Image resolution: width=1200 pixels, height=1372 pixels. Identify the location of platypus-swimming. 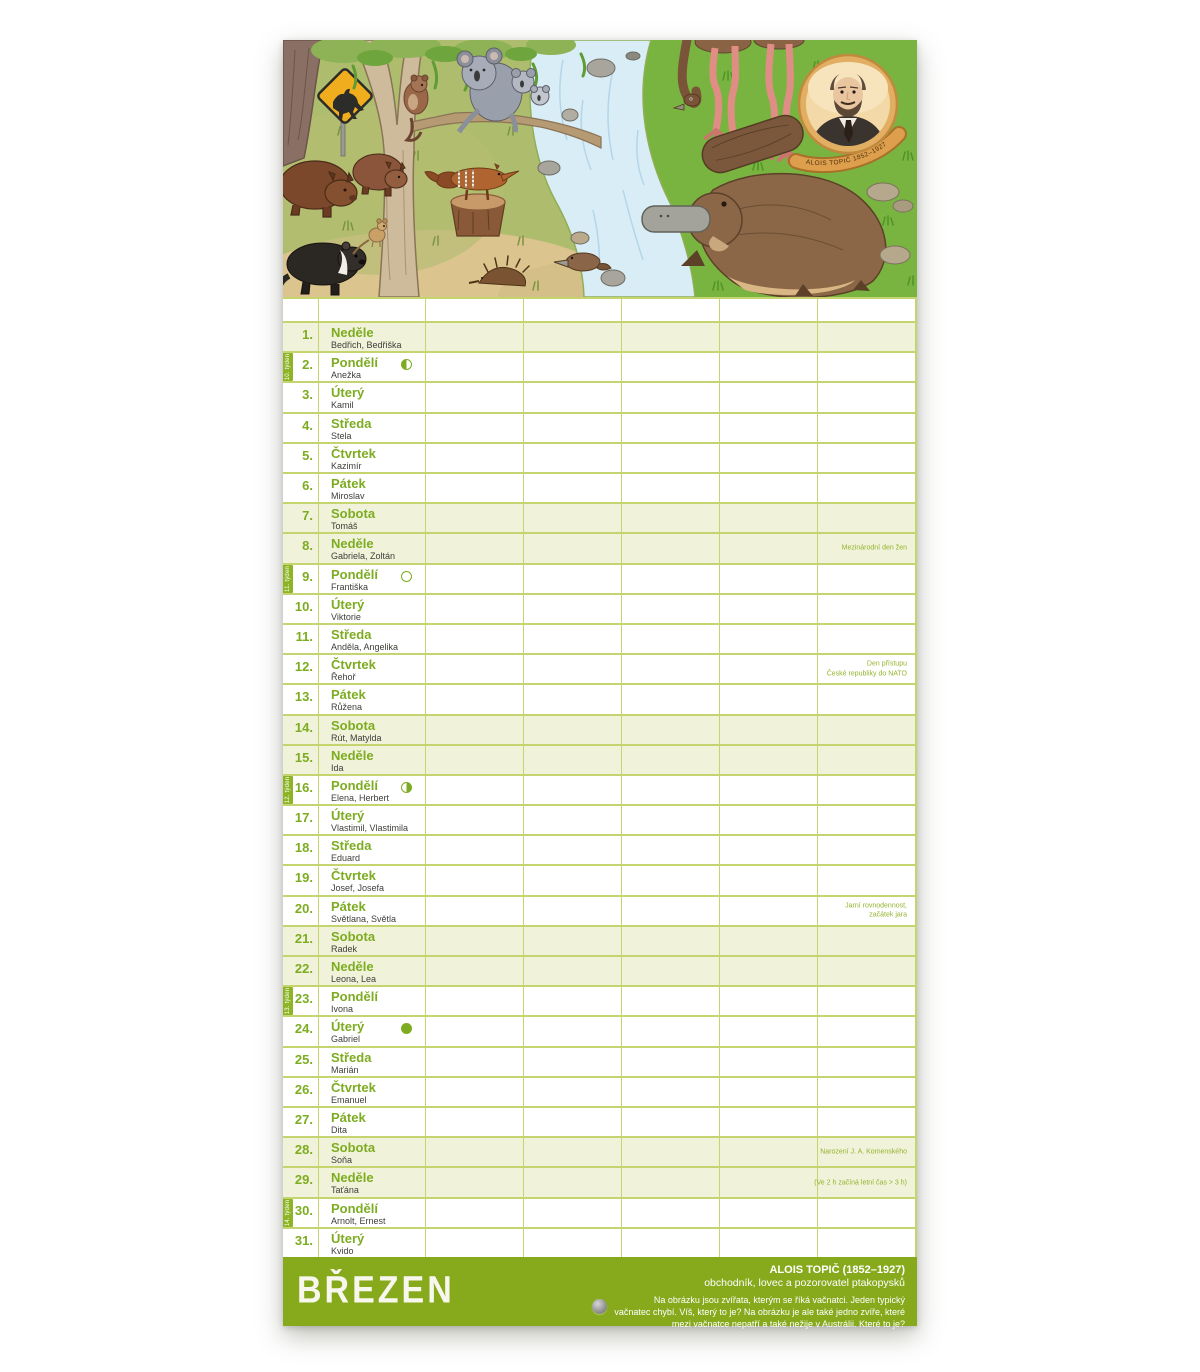
(582, 262).